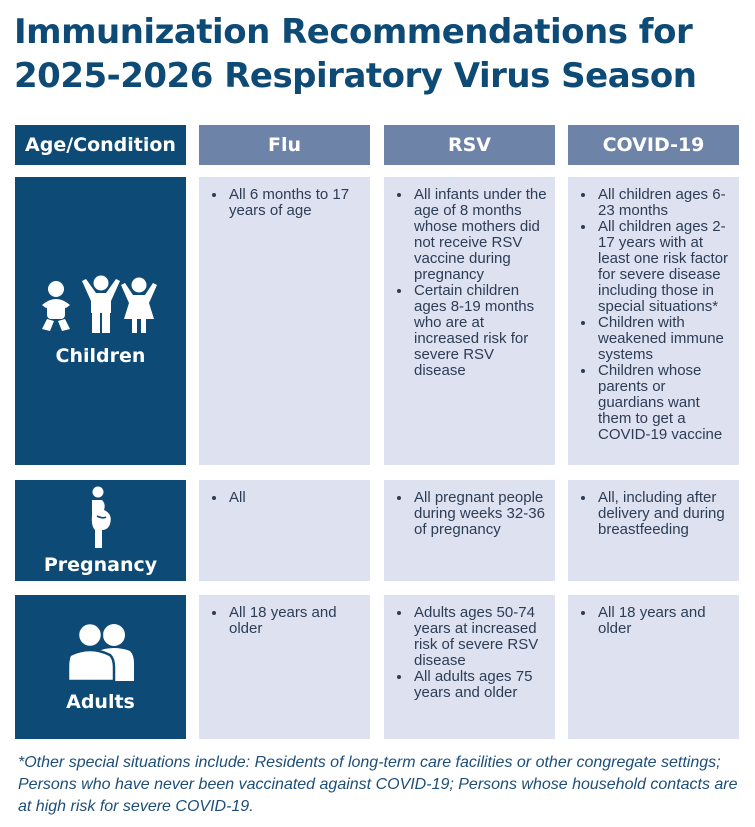  I want to click on adults-icon, so click(100, 651).